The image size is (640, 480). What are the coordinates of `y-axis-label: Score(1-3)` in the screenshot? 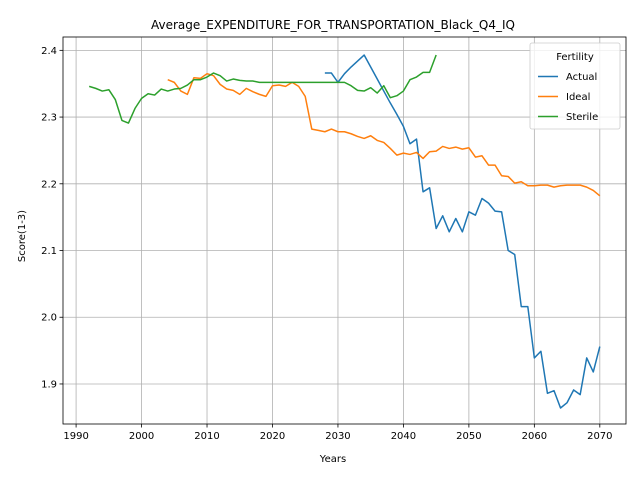 It's located at (22, 236).